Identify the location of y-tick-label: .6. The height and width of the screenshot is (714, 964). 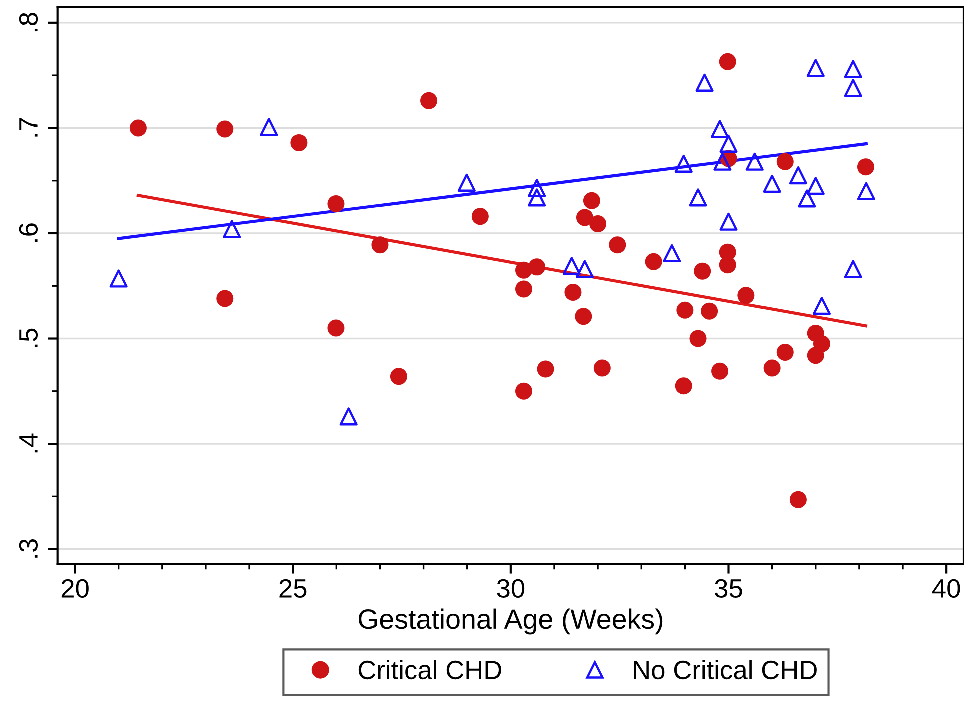
(28, 233).